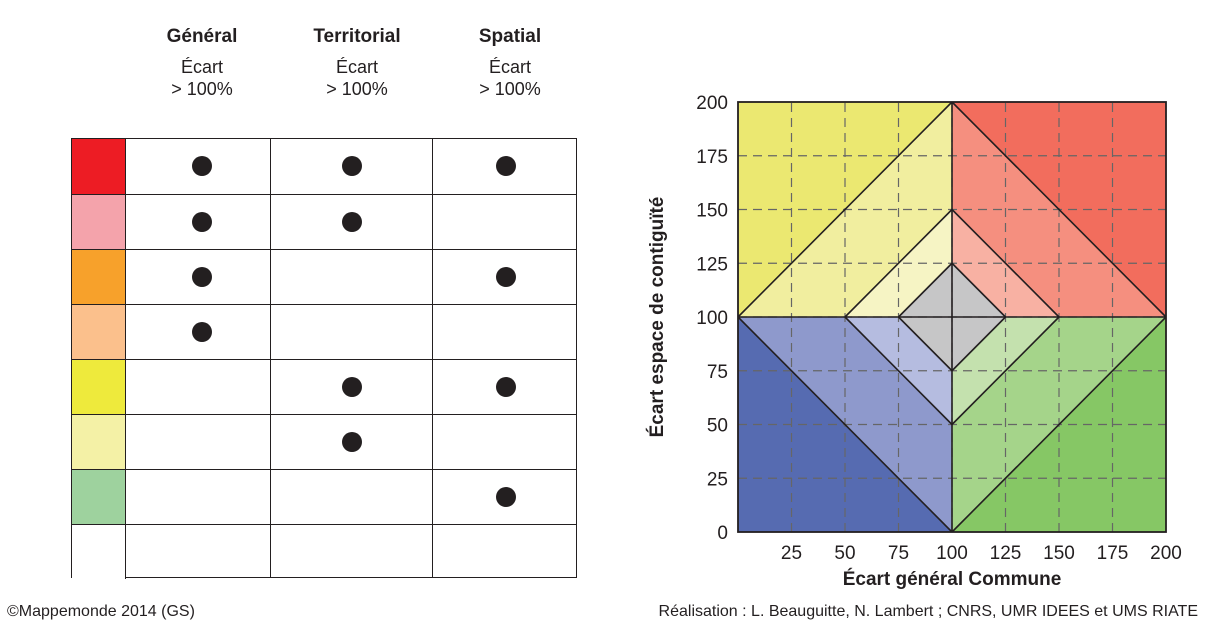 The image size is (1206, 628). Describe the element at coordinates (712, 264) in the screenshot. I see `y-tick-label: 125` at that location.